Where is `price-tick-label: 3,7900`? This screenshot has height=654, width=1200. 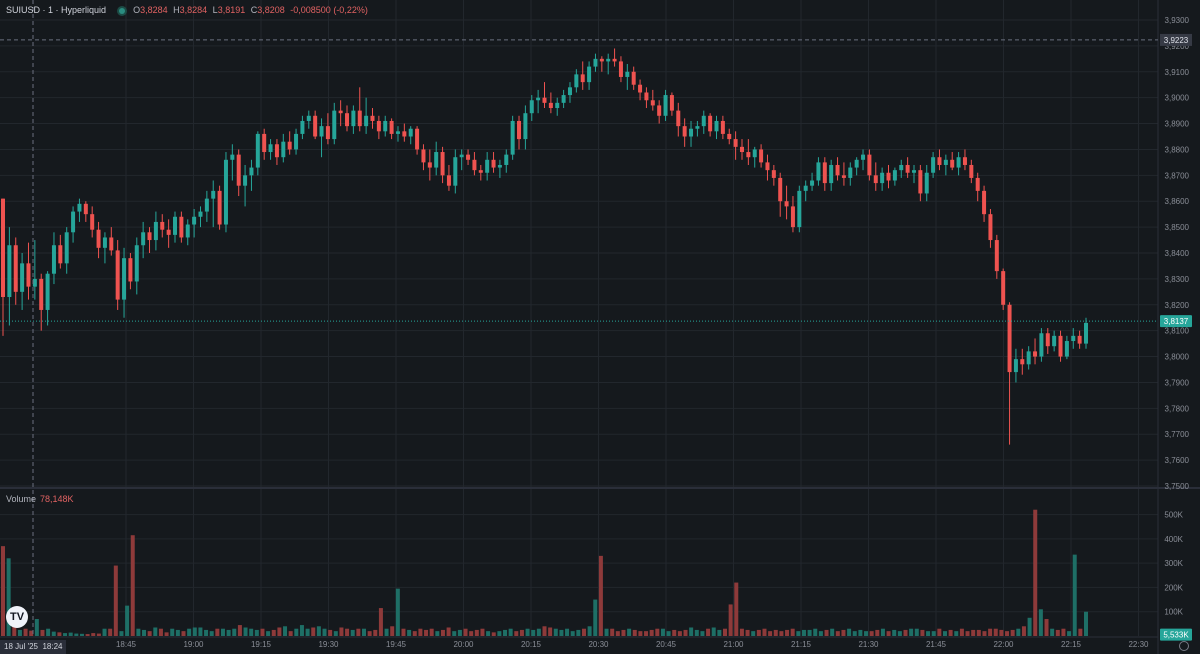
price-tick-label: 3,7900 is located at coordinates (1177, 382).